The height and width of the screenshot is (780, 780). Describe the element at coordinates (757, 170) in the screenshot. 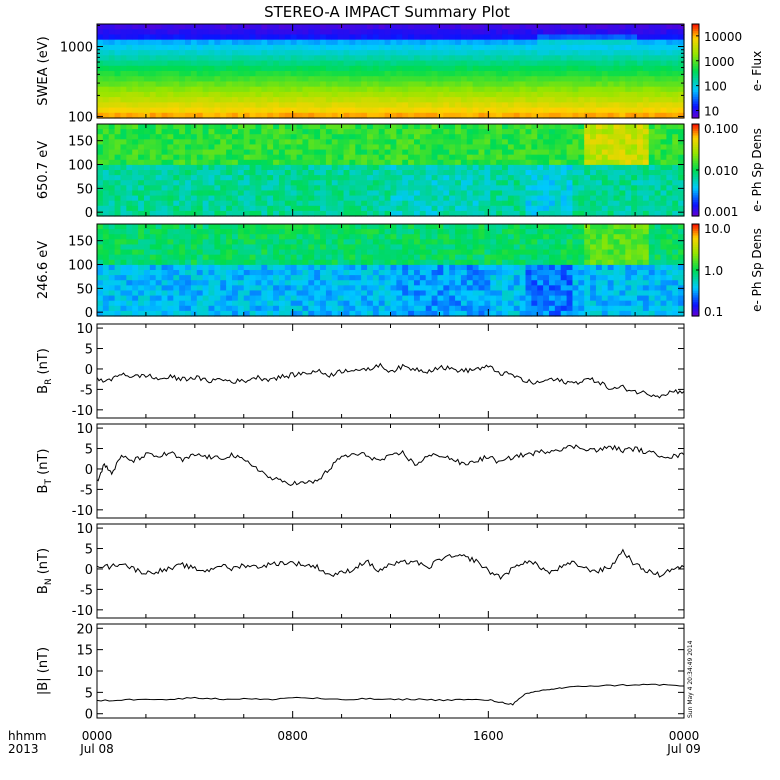

I see `colorbar-label-pad650: e- Ph Sp Dens` at that location.